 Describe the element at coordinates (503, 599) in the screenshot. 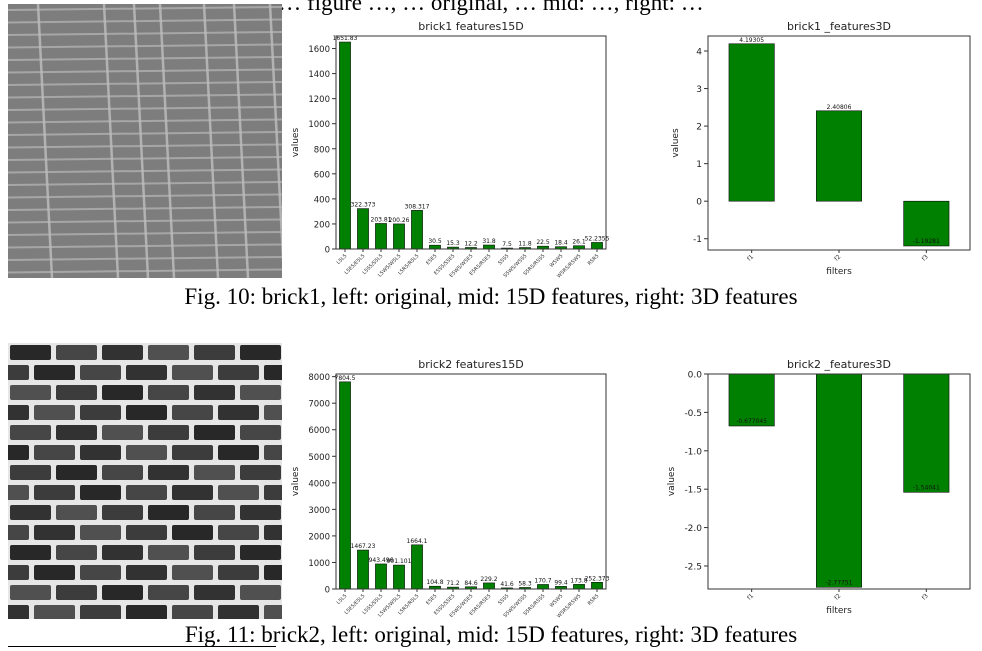

I see `x-tick-label: S5S5` at that location.